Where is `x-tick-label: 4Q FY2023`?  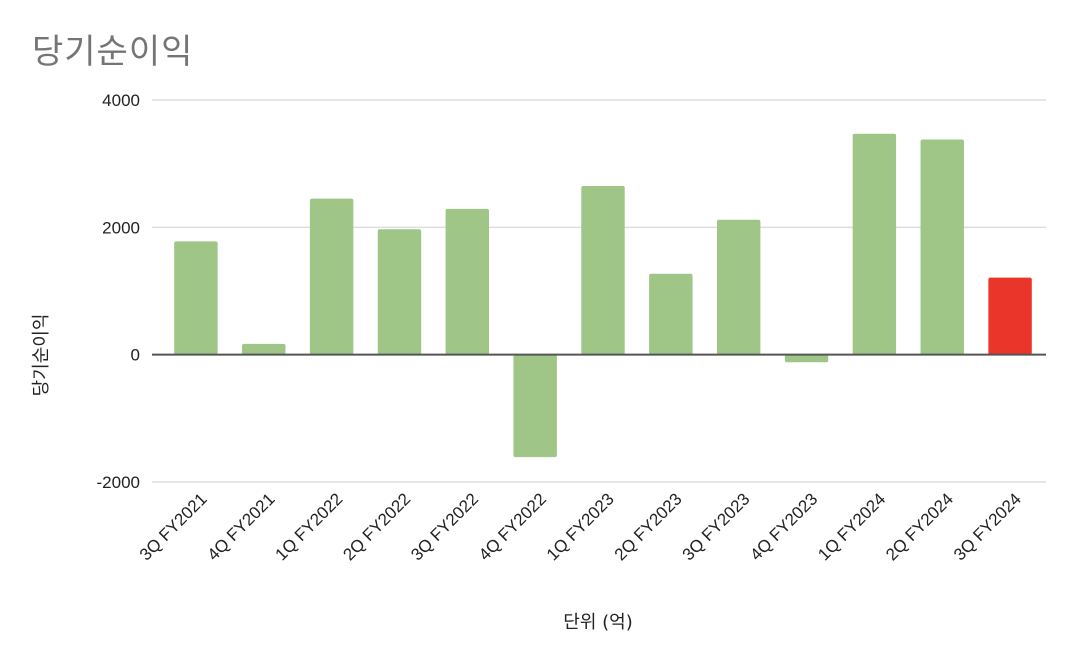
x-tick-label: 4Q FY2023 is located at coordinates (783, 526).